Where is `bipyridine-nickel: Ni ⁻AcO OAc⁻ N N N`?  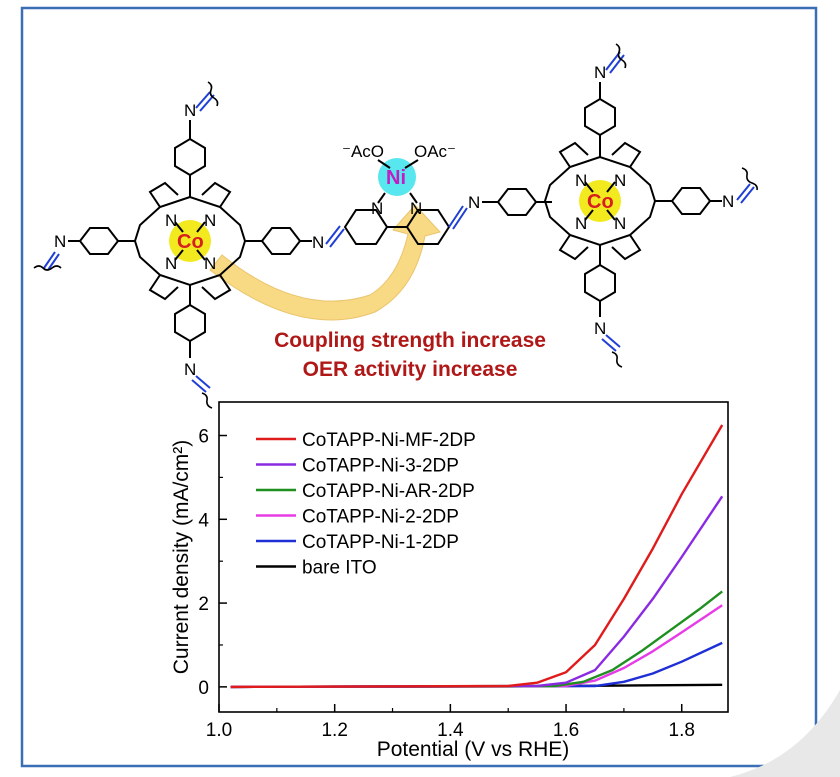
bipyridine-nickel: Ni ⁻AcO OAc⁻ N N N is located at coordinates (447, 193).